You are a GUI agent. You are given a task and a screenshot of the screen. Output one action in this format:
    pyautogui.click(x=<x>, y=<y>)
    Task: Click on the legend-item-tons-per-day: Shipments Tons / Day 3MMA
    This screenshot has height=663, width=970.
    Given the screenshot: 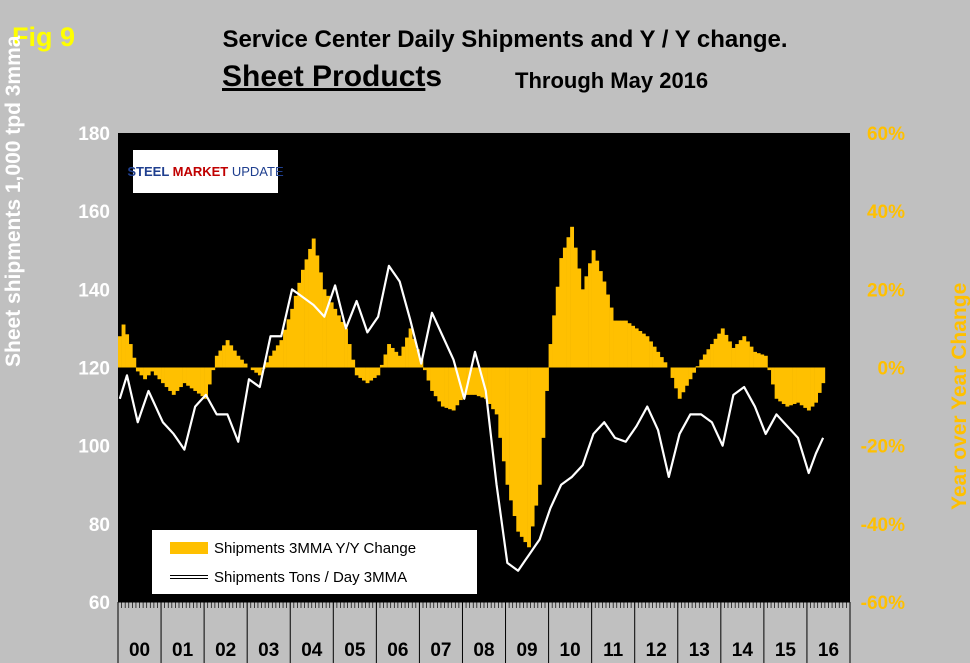 What is the action you would take?
    pyautogui.click(x=288, y=577)
    